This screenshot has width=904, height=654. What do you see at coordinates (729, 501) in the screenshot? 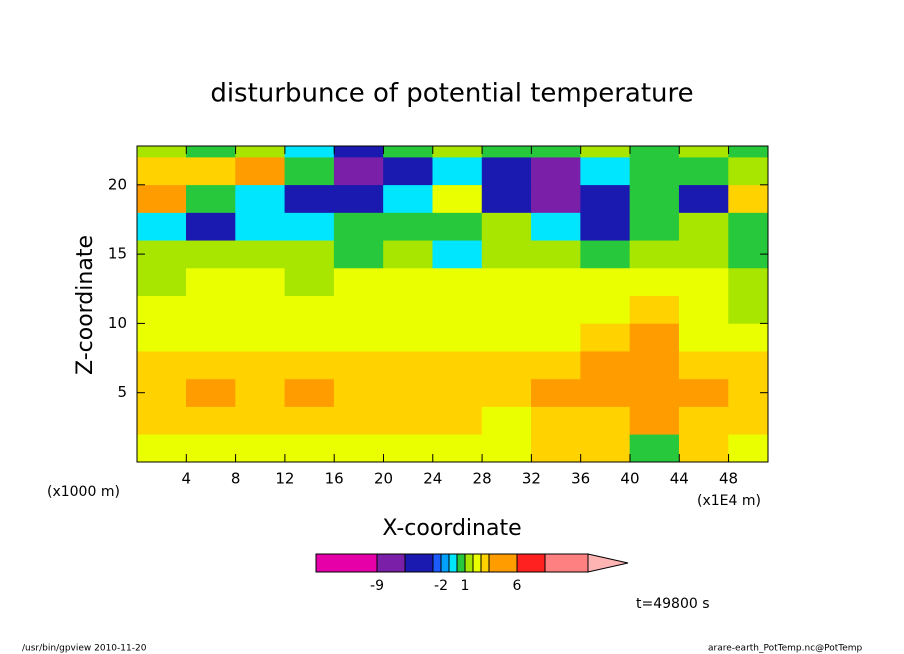
I see `y-unit: (x1E4 m)` at bounding box center [729, 501].